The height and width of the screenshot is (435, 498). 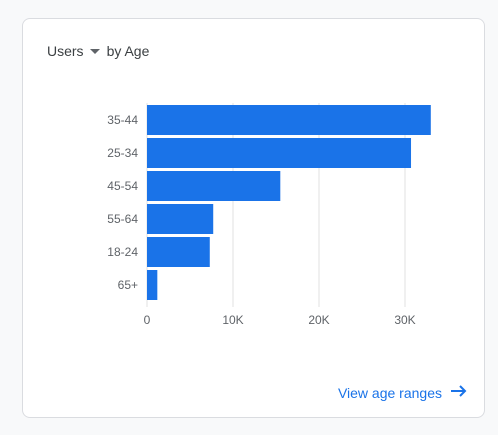 I want to click on card-header: Users by Age, so click(x=98, y=51).